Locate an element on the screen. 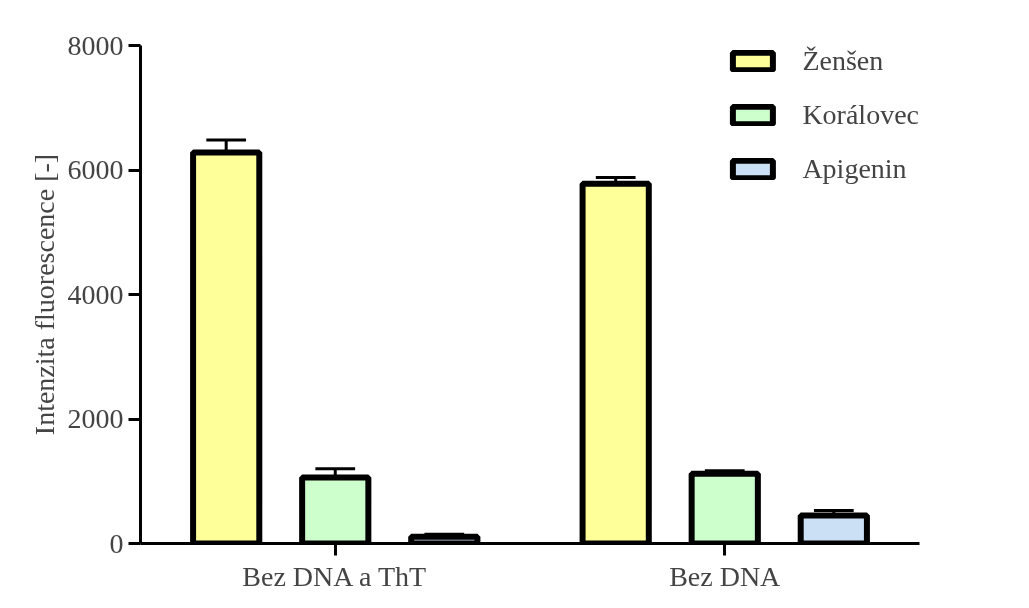  y-tick-label: 8000 is located at coordinates (95, 45).